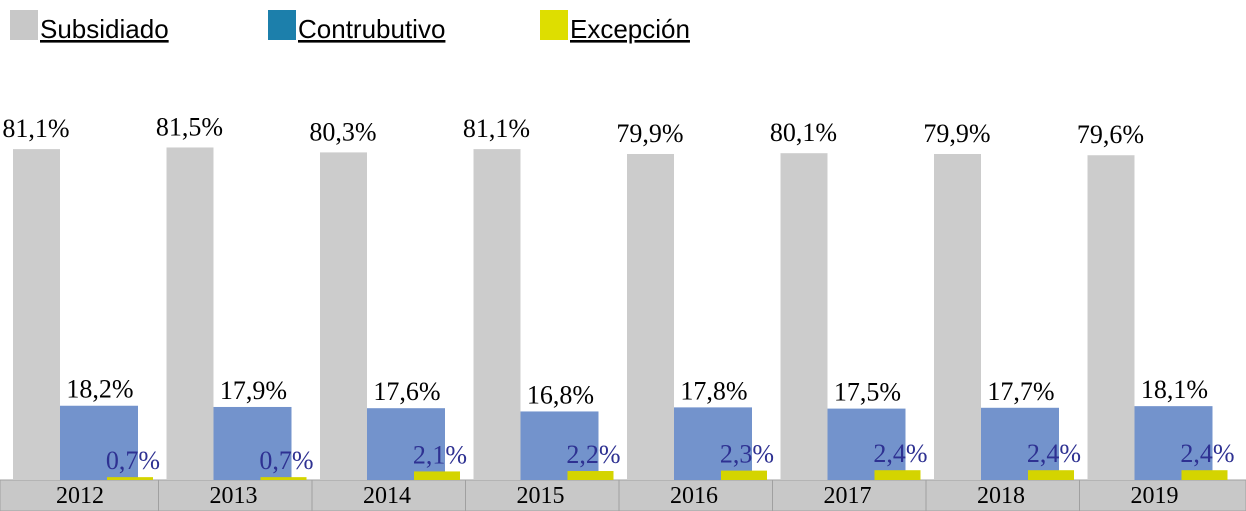 The image size is (1246, 511). Describe the element at coordinates (867, 392) in the screenshot. I see `value-label: 17,5%` at that location.